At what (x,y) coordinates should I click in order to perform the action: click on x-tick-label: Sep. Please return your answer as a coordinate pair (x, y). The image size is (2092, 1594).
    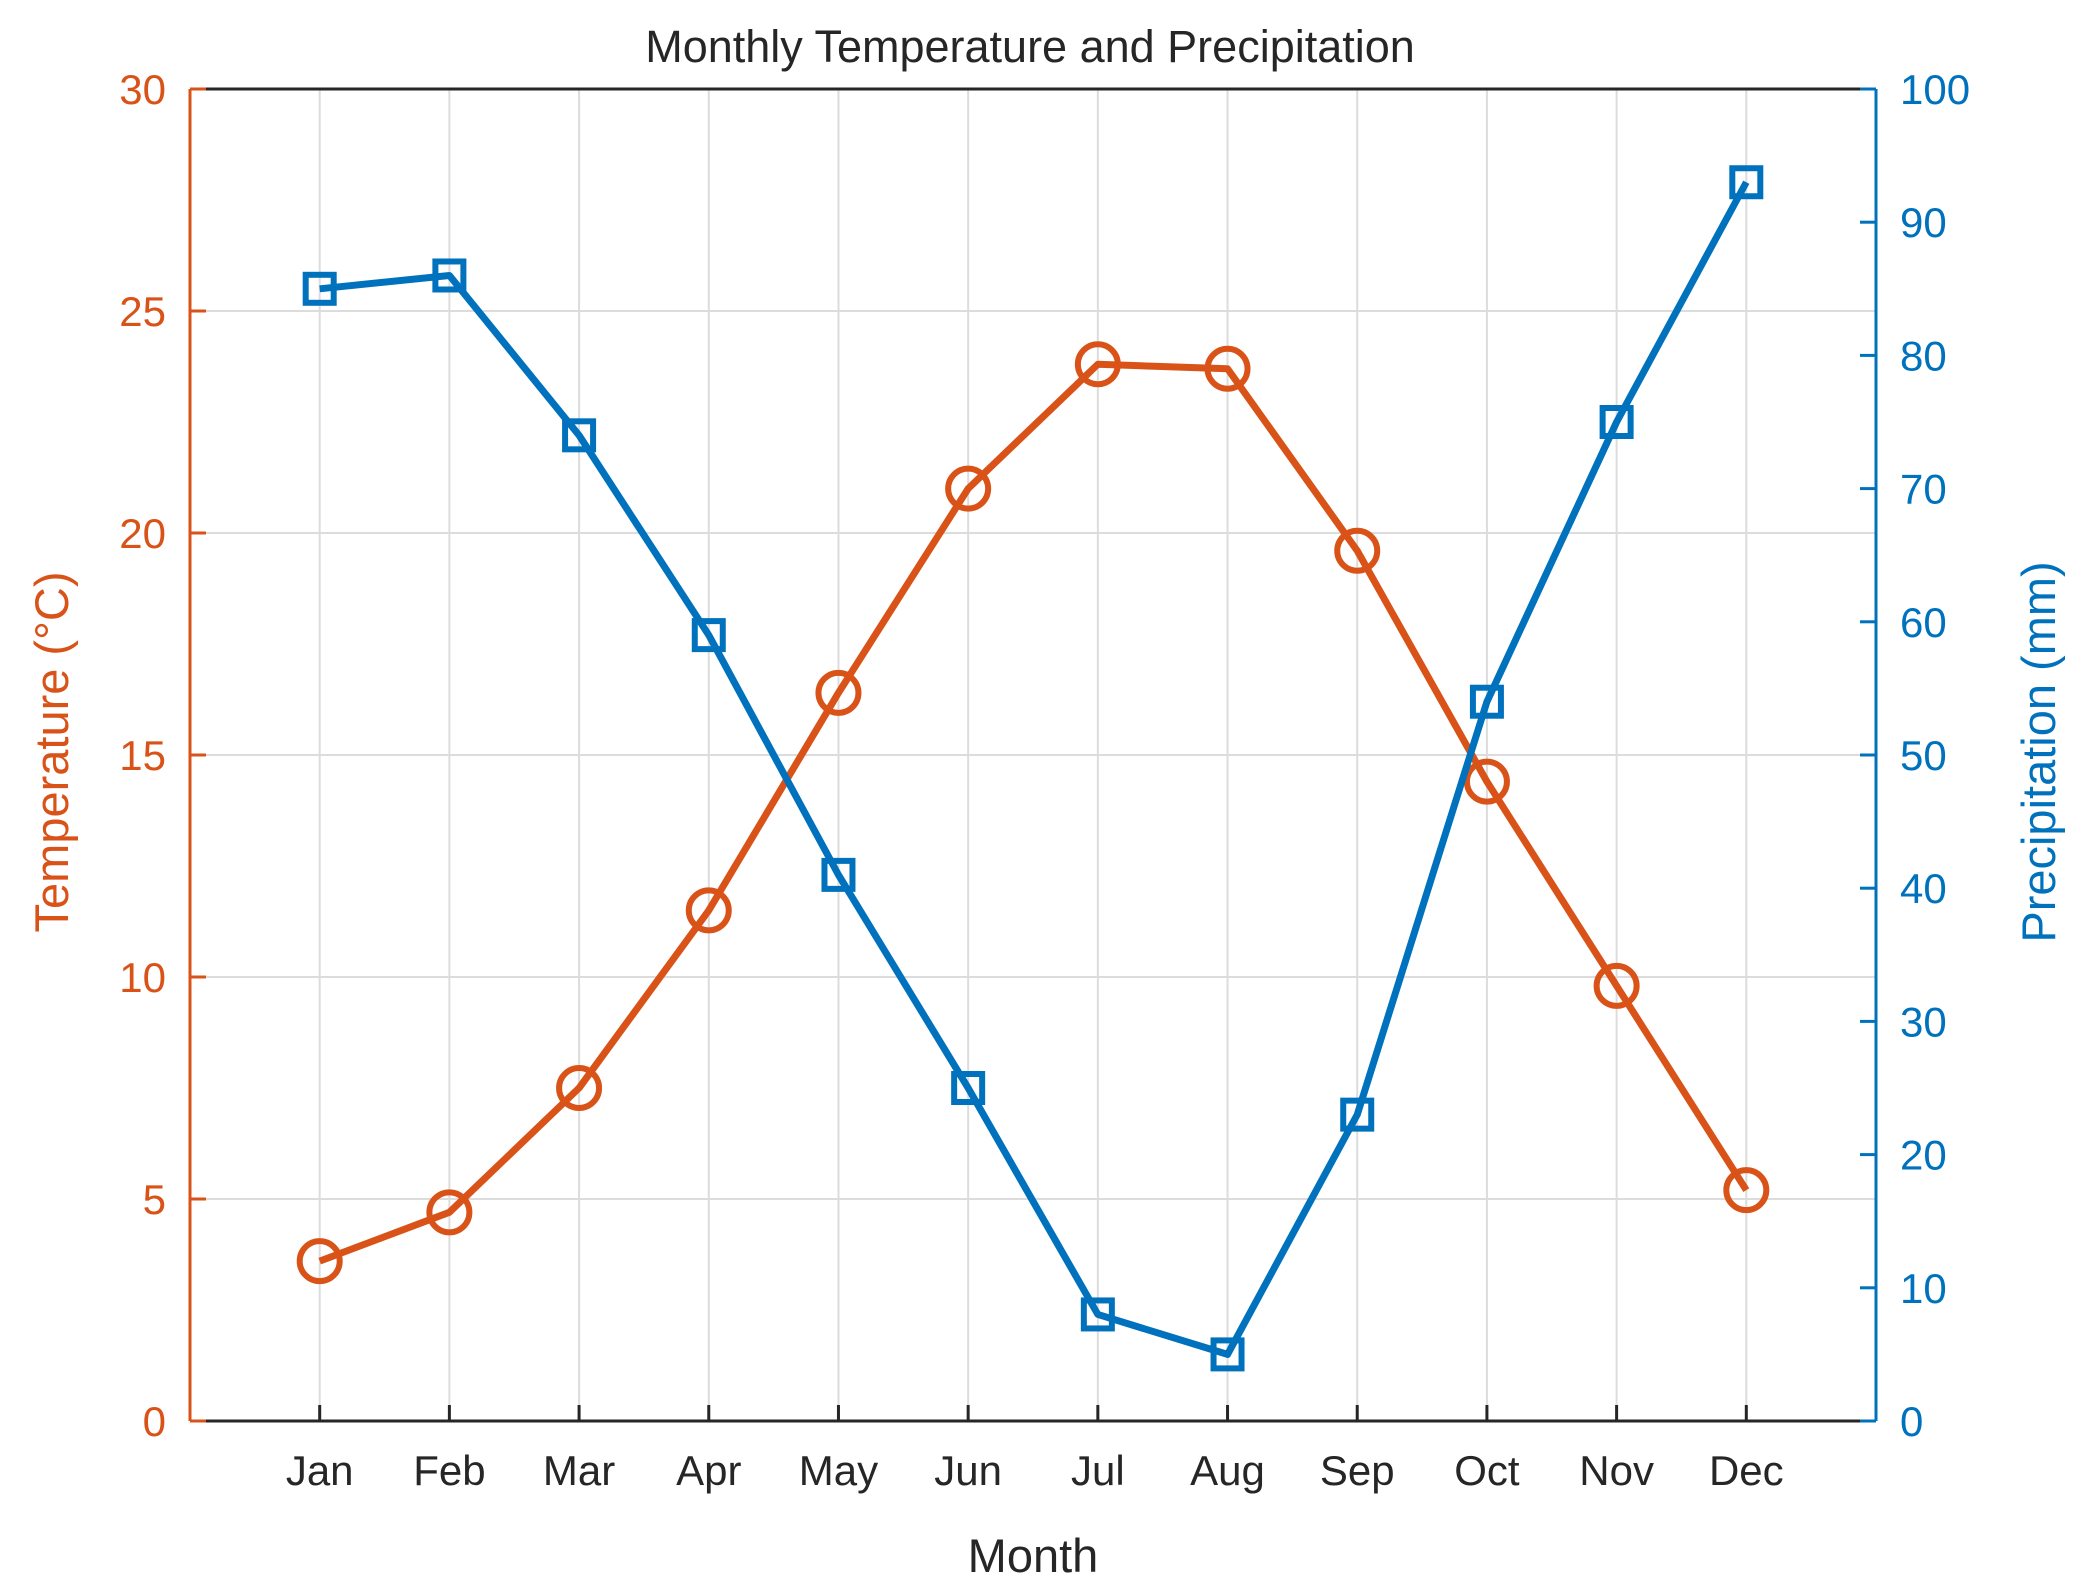
    Looking at the image, I should click on (1357, 1470).